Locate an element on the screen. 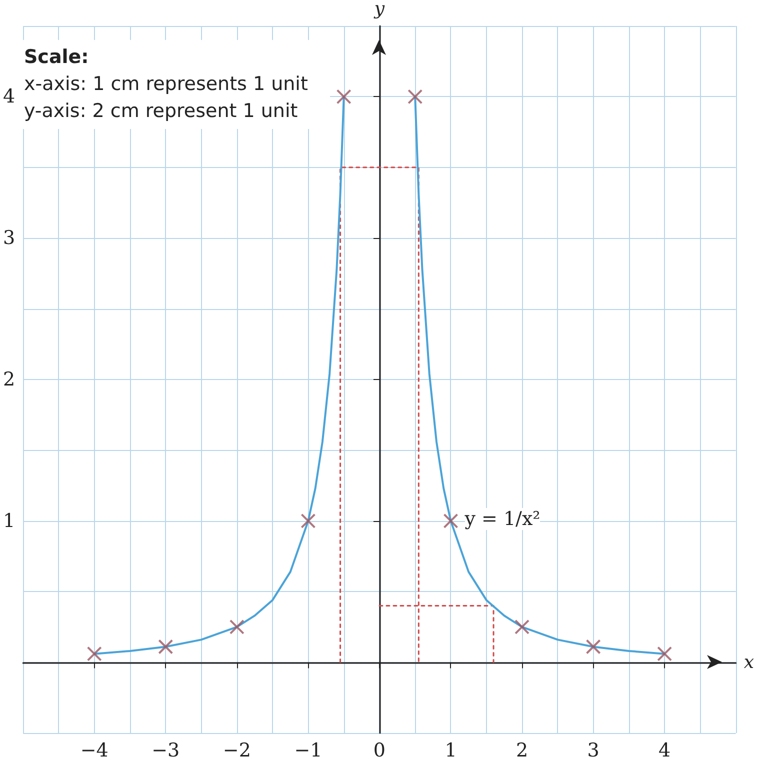  x-tick-label: 4 is located at coordinates (664, 750).